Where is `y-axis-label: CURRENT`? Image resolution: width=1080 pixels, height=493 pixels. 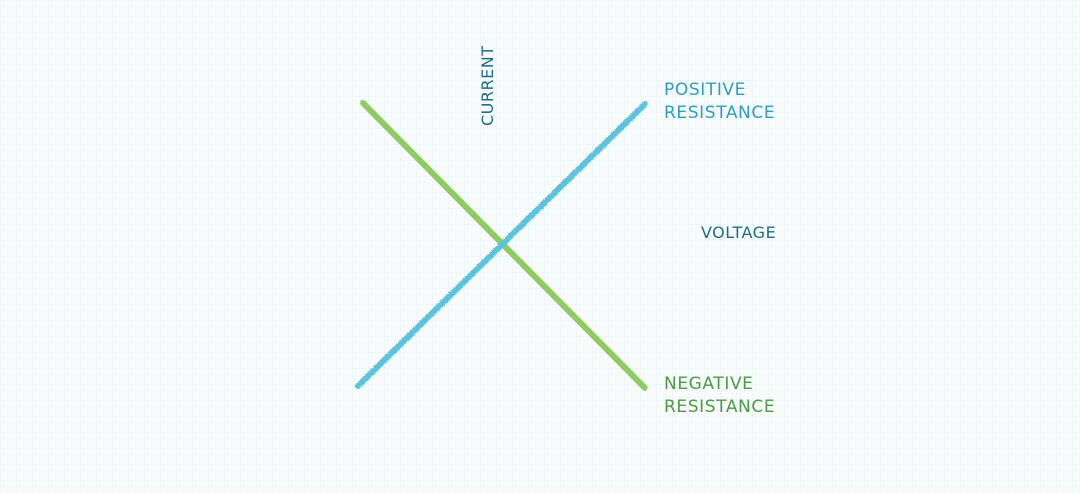 y-axis-label: CURRENT is located at coordinates (487, 86).